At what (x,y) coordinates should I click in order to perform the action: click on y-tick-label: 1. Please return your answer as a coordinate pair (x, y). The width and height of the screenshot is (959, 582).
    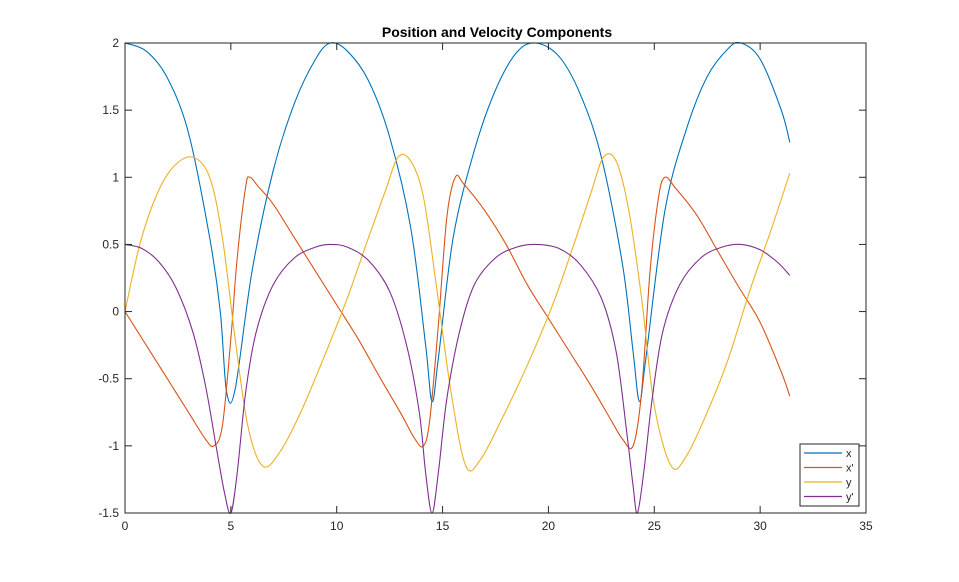
    Looking at the image, I should click on (115, 177).